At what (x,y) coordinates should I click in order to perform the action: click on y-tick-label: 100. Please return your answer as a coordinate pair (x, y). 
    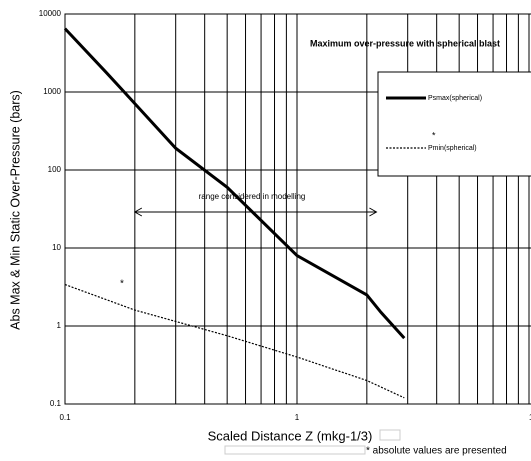
    Looking at the image, I should click on (55, 169).